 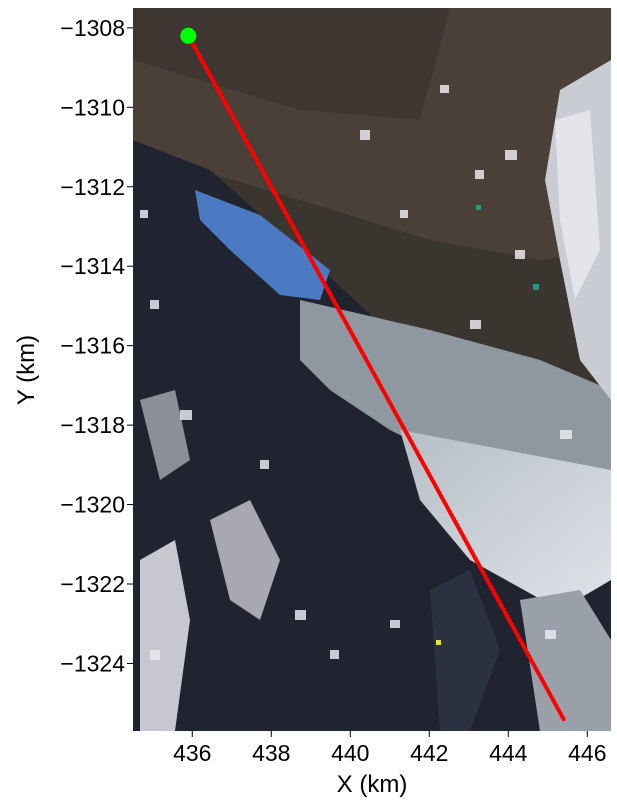 What do you see at coordinates (92, 663) in the screenshot?
I see `y-tick-label: −1324` at bounding box center [92, 663].